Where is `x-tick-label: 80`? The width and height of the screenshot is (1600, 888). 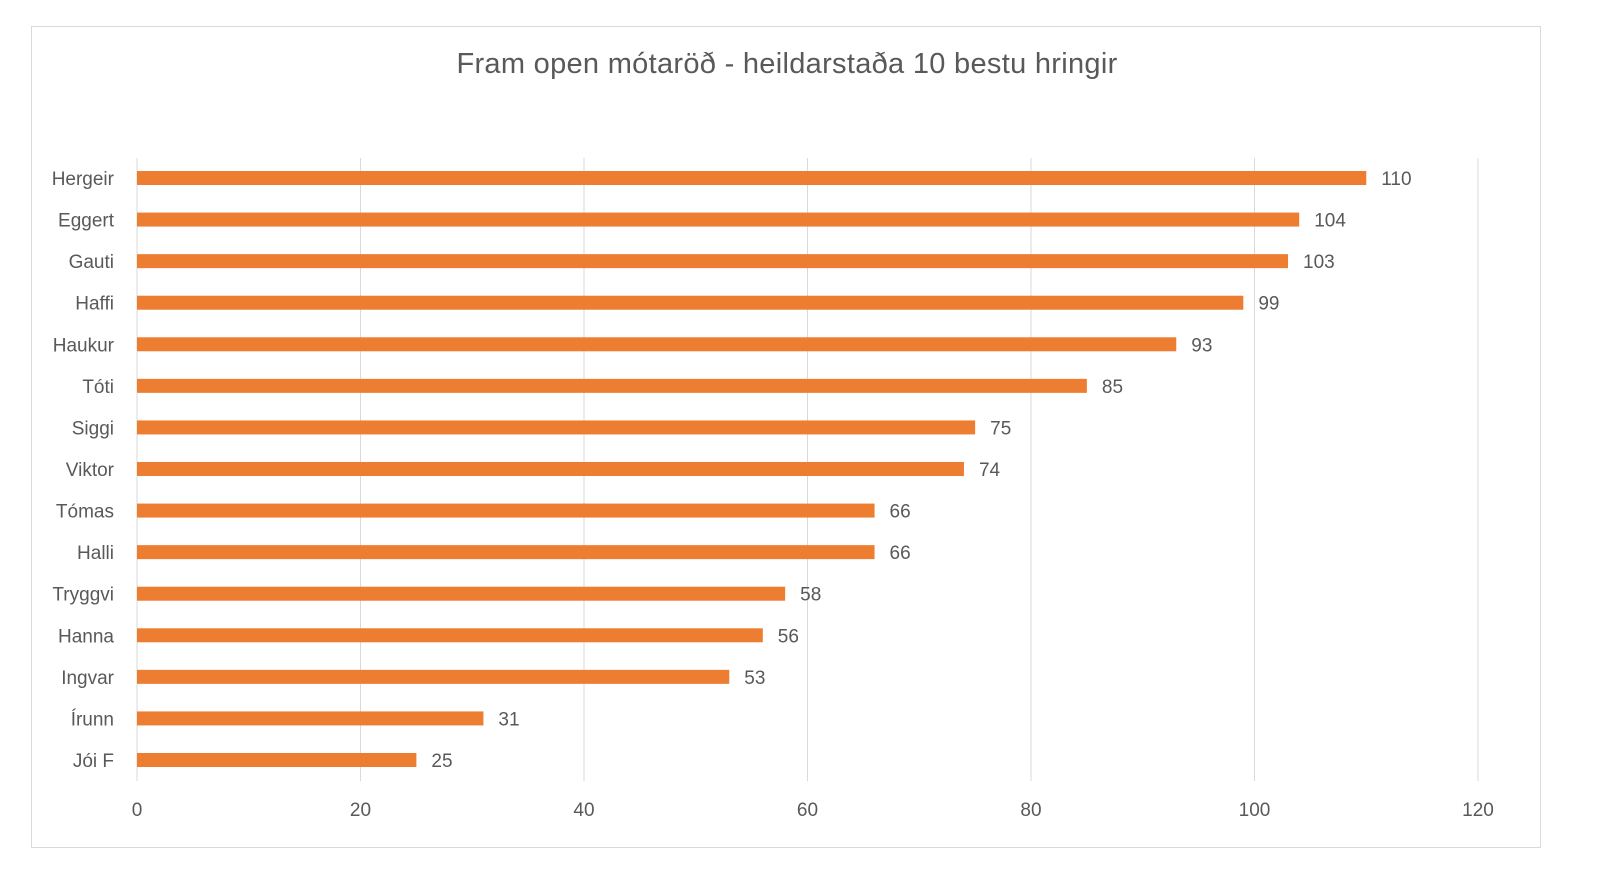 x-tick-label: 80 is located at coordinates (1030, 810).